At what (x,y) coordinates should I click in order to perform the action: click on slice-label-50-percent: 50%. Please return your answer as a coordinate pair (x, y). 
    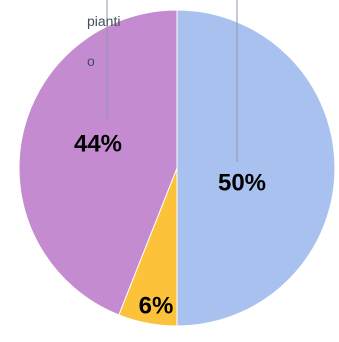
    Looking at the image, I should click on (242, 182).